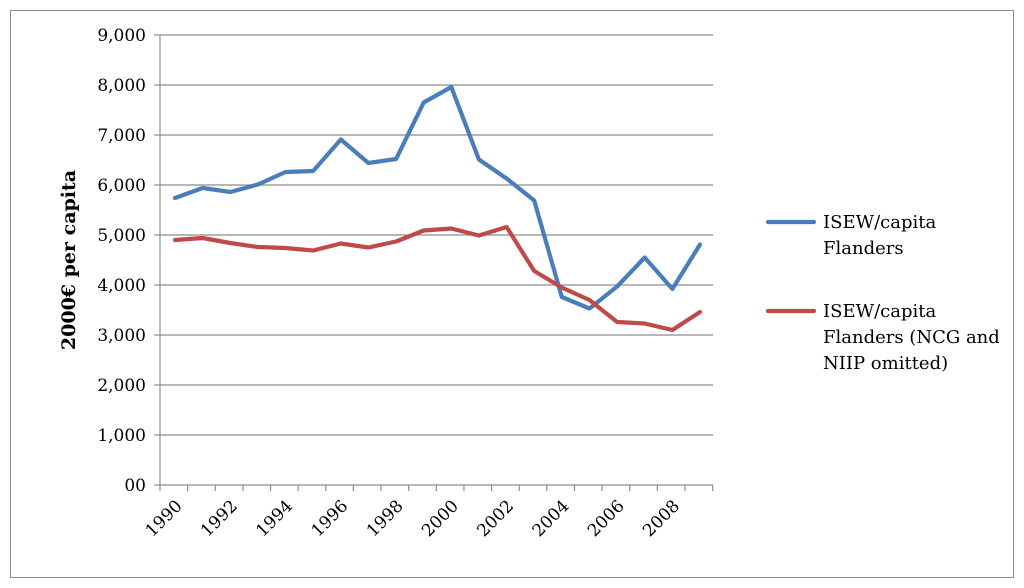  I want to click on x-tick-label: 1990, so click(164, 518).